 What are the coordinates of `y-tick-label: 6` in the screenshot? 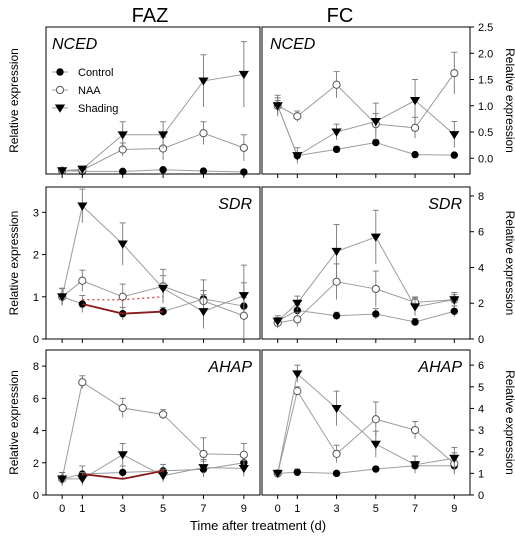 It's located at (481, 366).